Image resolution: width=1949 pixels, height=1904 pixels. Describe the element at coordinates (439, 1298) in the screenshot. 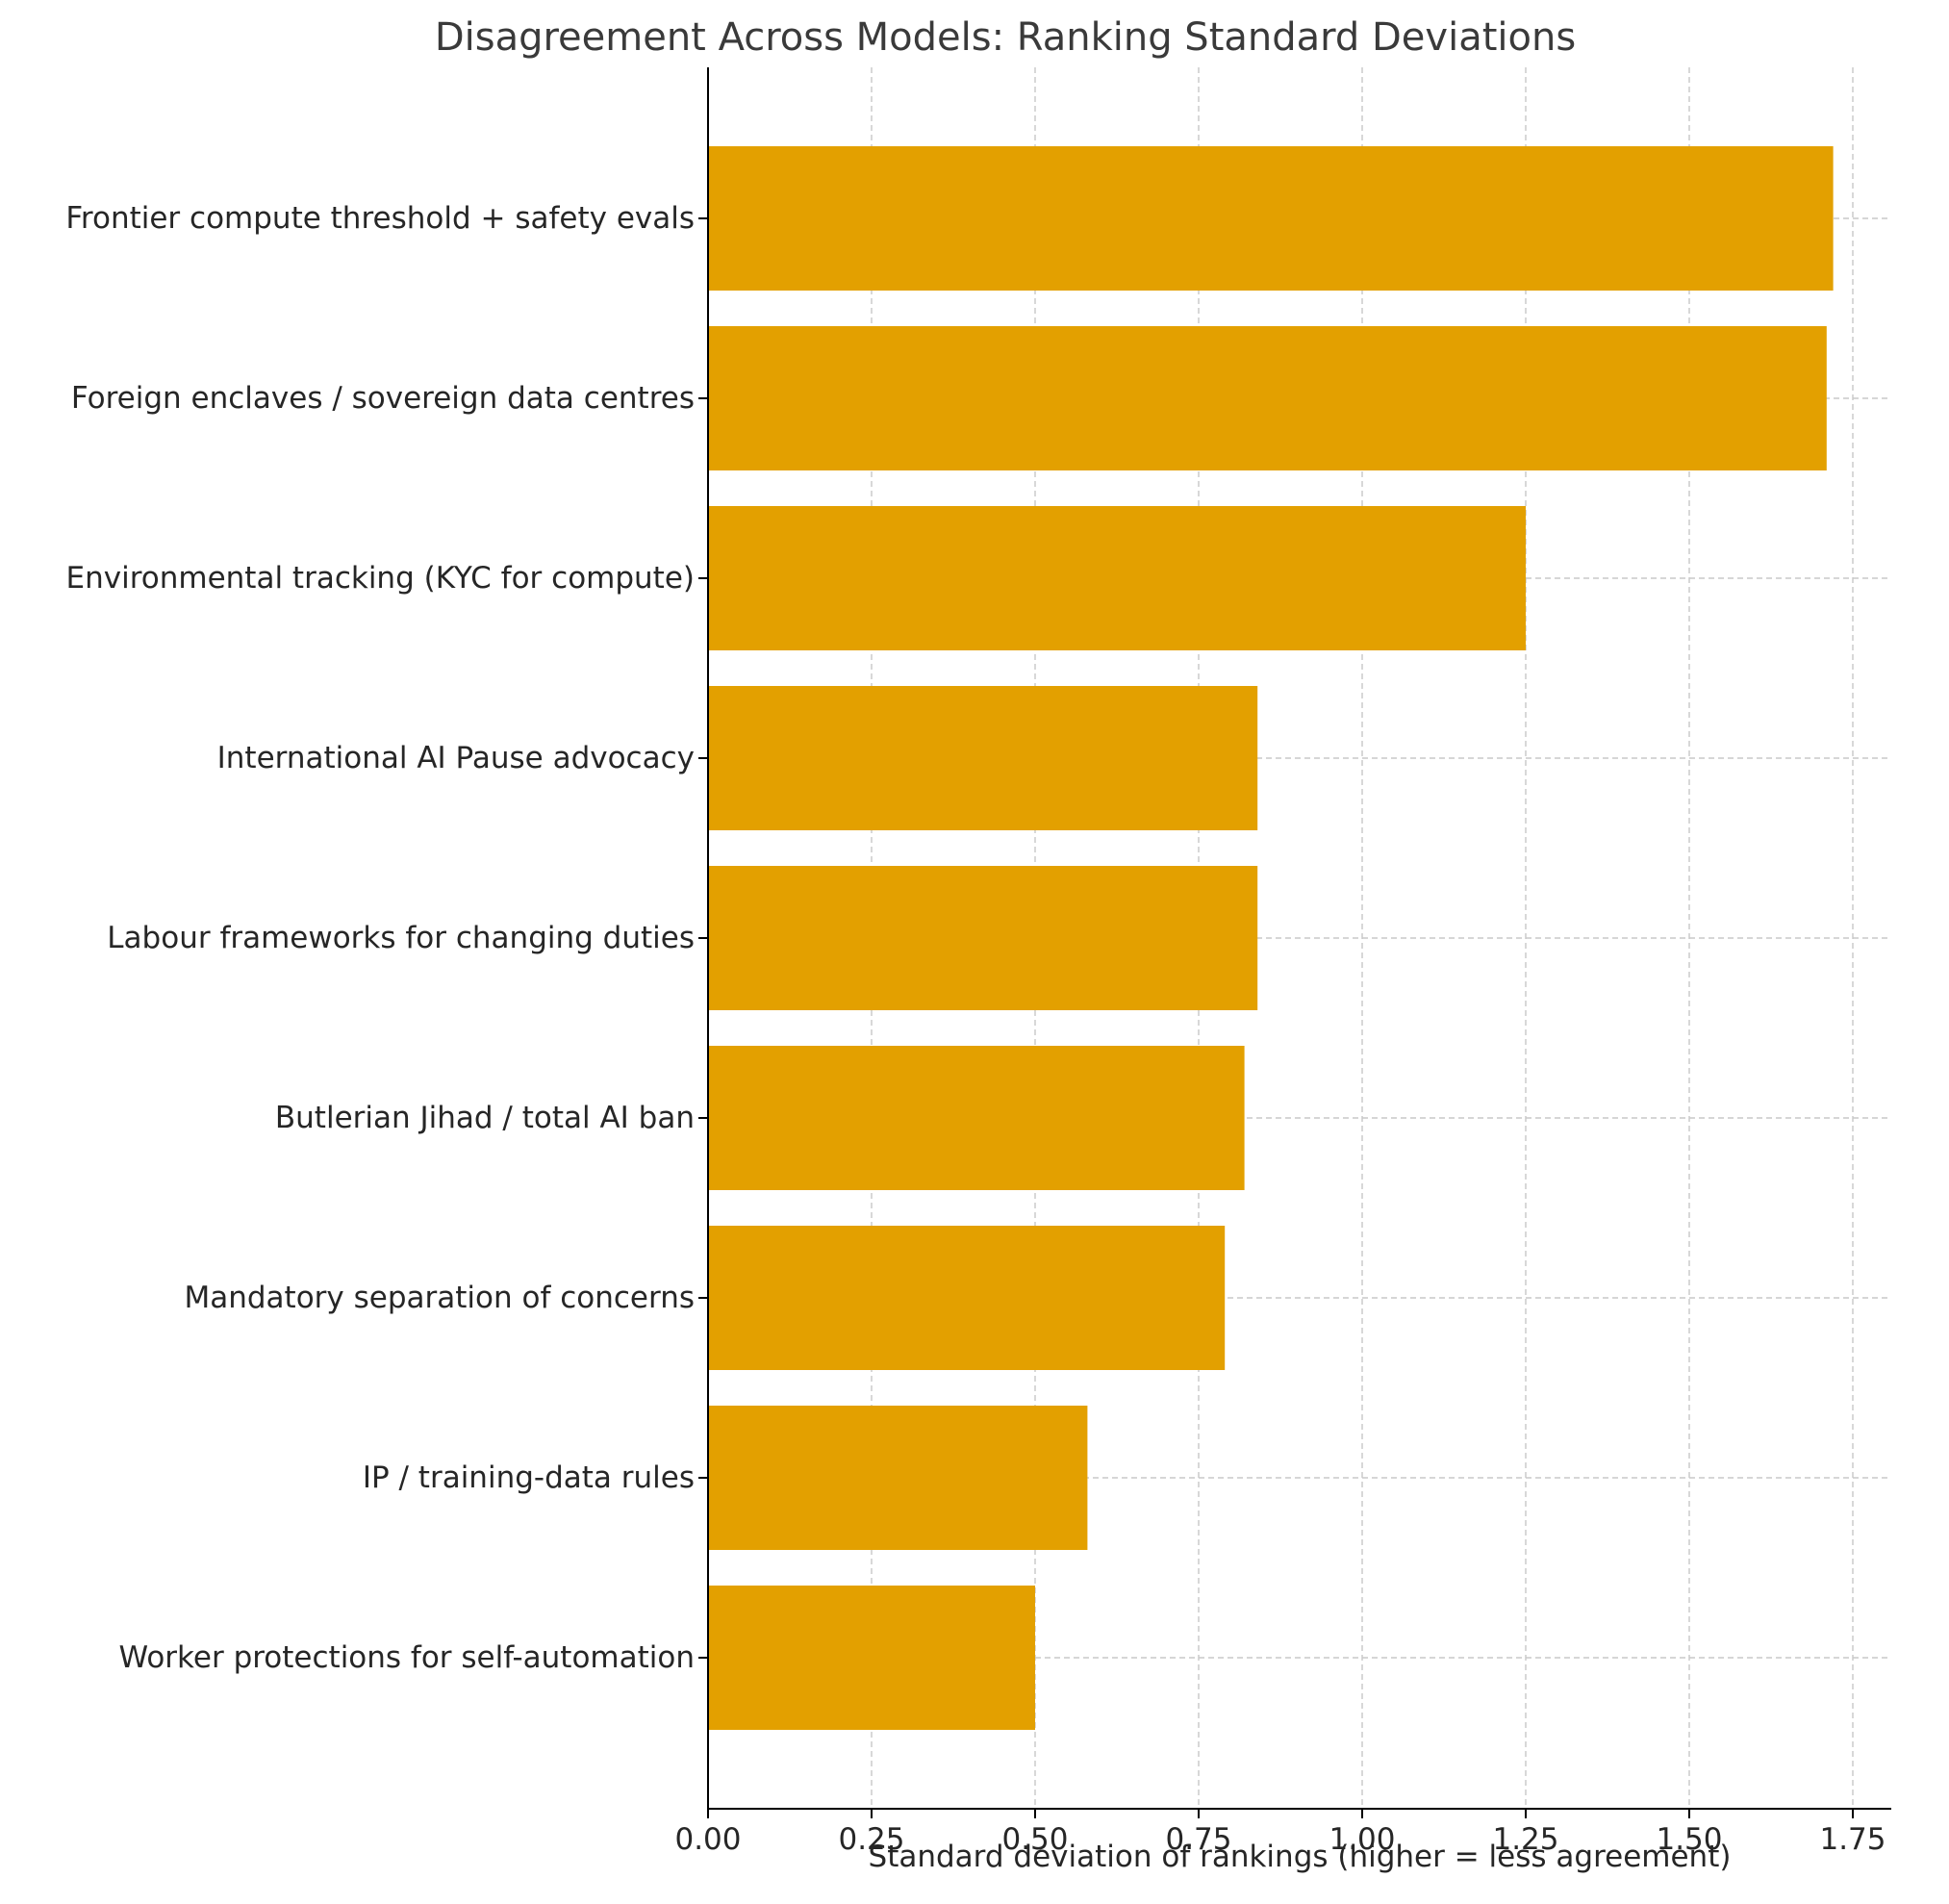

I see `category-label: Mandatory separation of concerns` at that location.